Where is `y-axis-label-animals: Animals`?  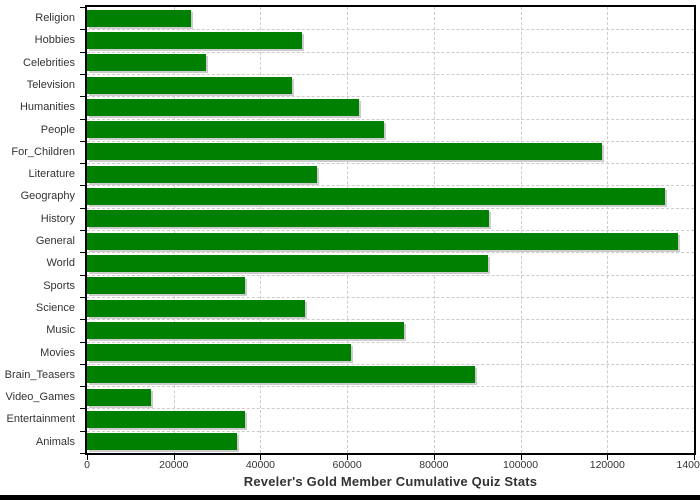 y-axis-label-animals: Animals is located at coordinates (55, 441).